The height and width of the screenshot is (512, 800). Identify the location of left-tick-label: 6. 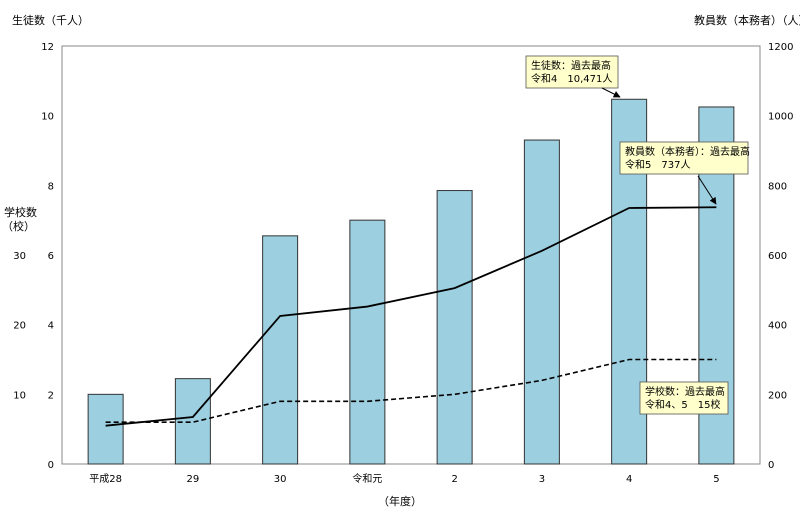
(51, 256).